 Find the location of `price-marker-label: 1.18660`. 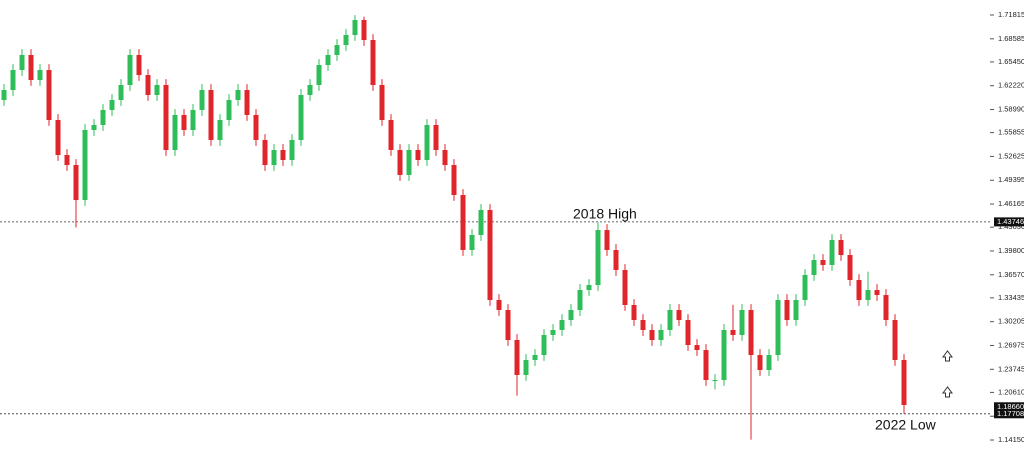

price-marker-label: 1.18660 is located at coordinates (1010, 406).